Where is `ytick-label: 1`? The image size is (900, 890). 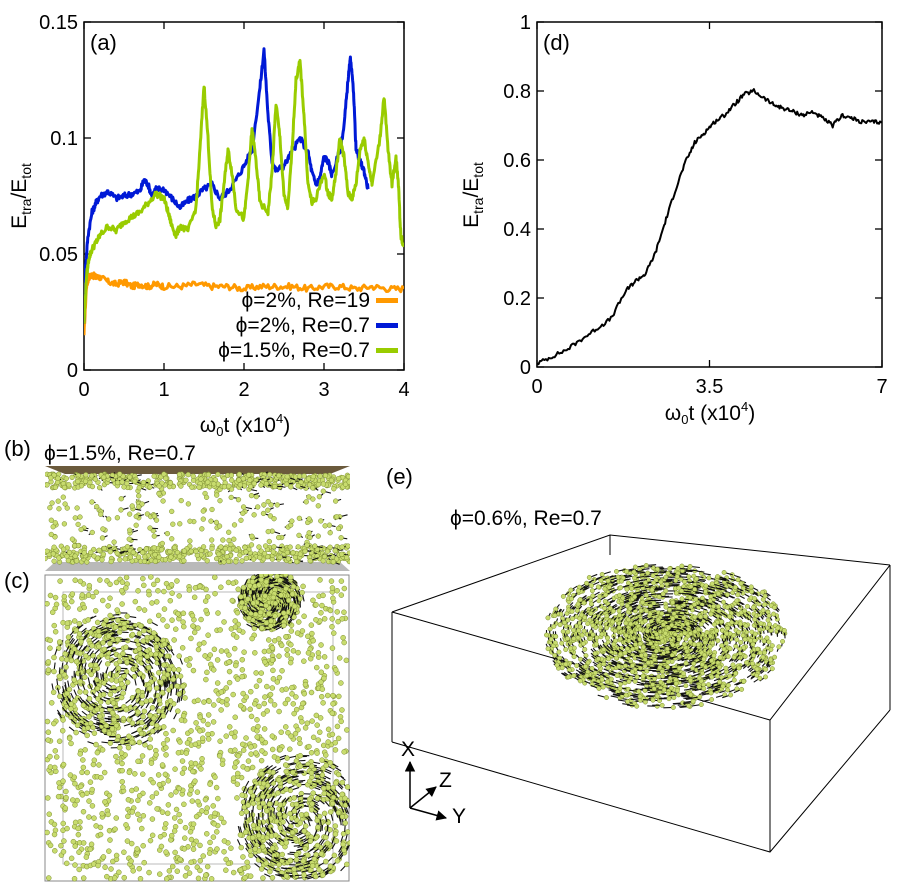
ytick-label: 1 is located at coordinates (525, 23).